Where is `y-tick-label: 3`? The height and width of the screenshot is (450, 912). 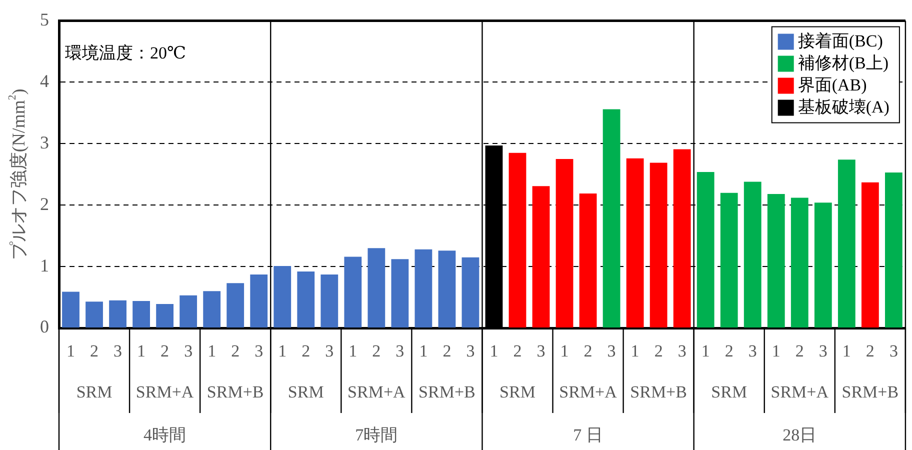
y-tick-label: 3 is located at coordinates (44, 142).